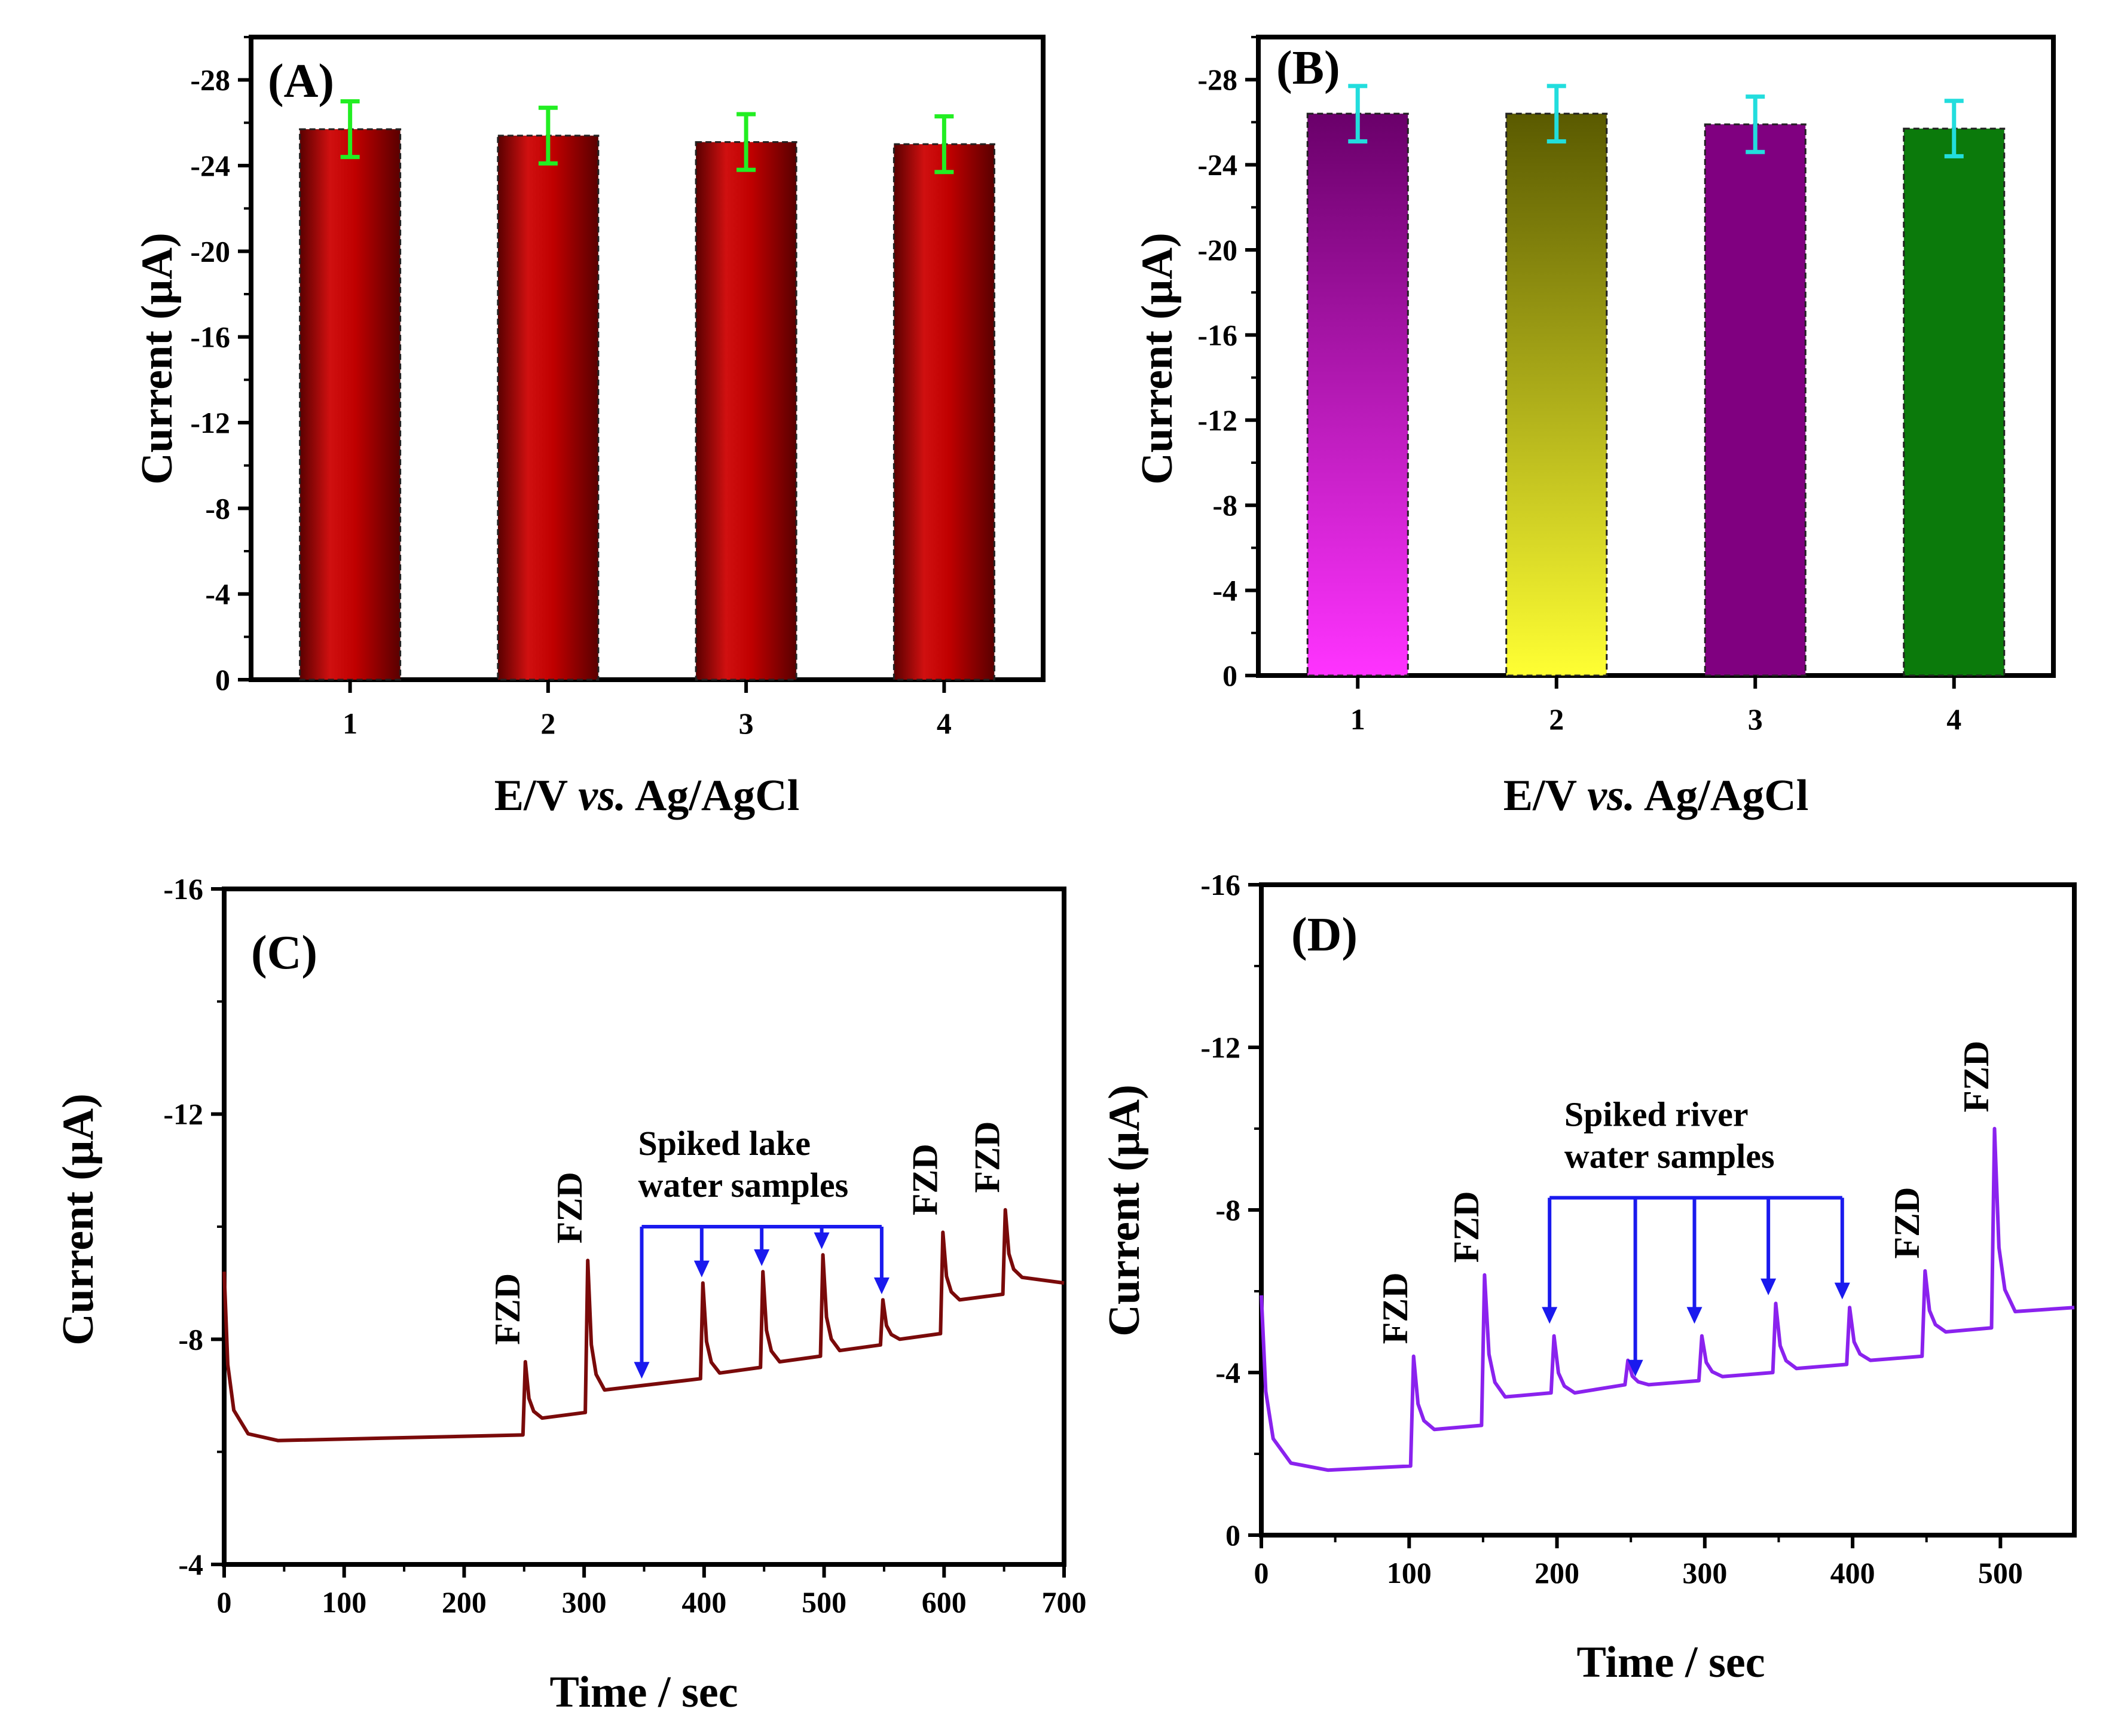 The height and width of the screenshot is (1736, 2109). Describe the element at coordinates (584, 1602) in the screenshot. I see `panel-c-xtick-label: 300` at that location.